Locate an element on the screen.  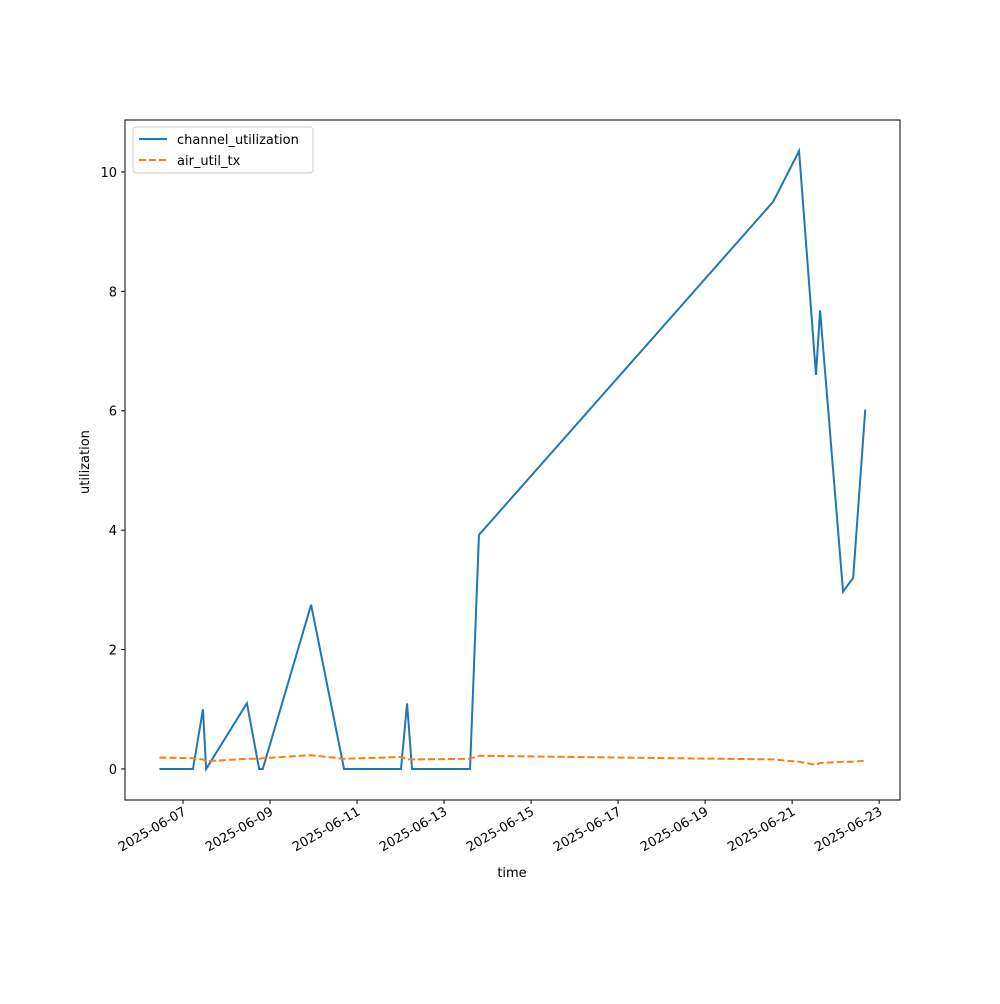
legend-label: channel_utilization is located at coordinates (238, 140).